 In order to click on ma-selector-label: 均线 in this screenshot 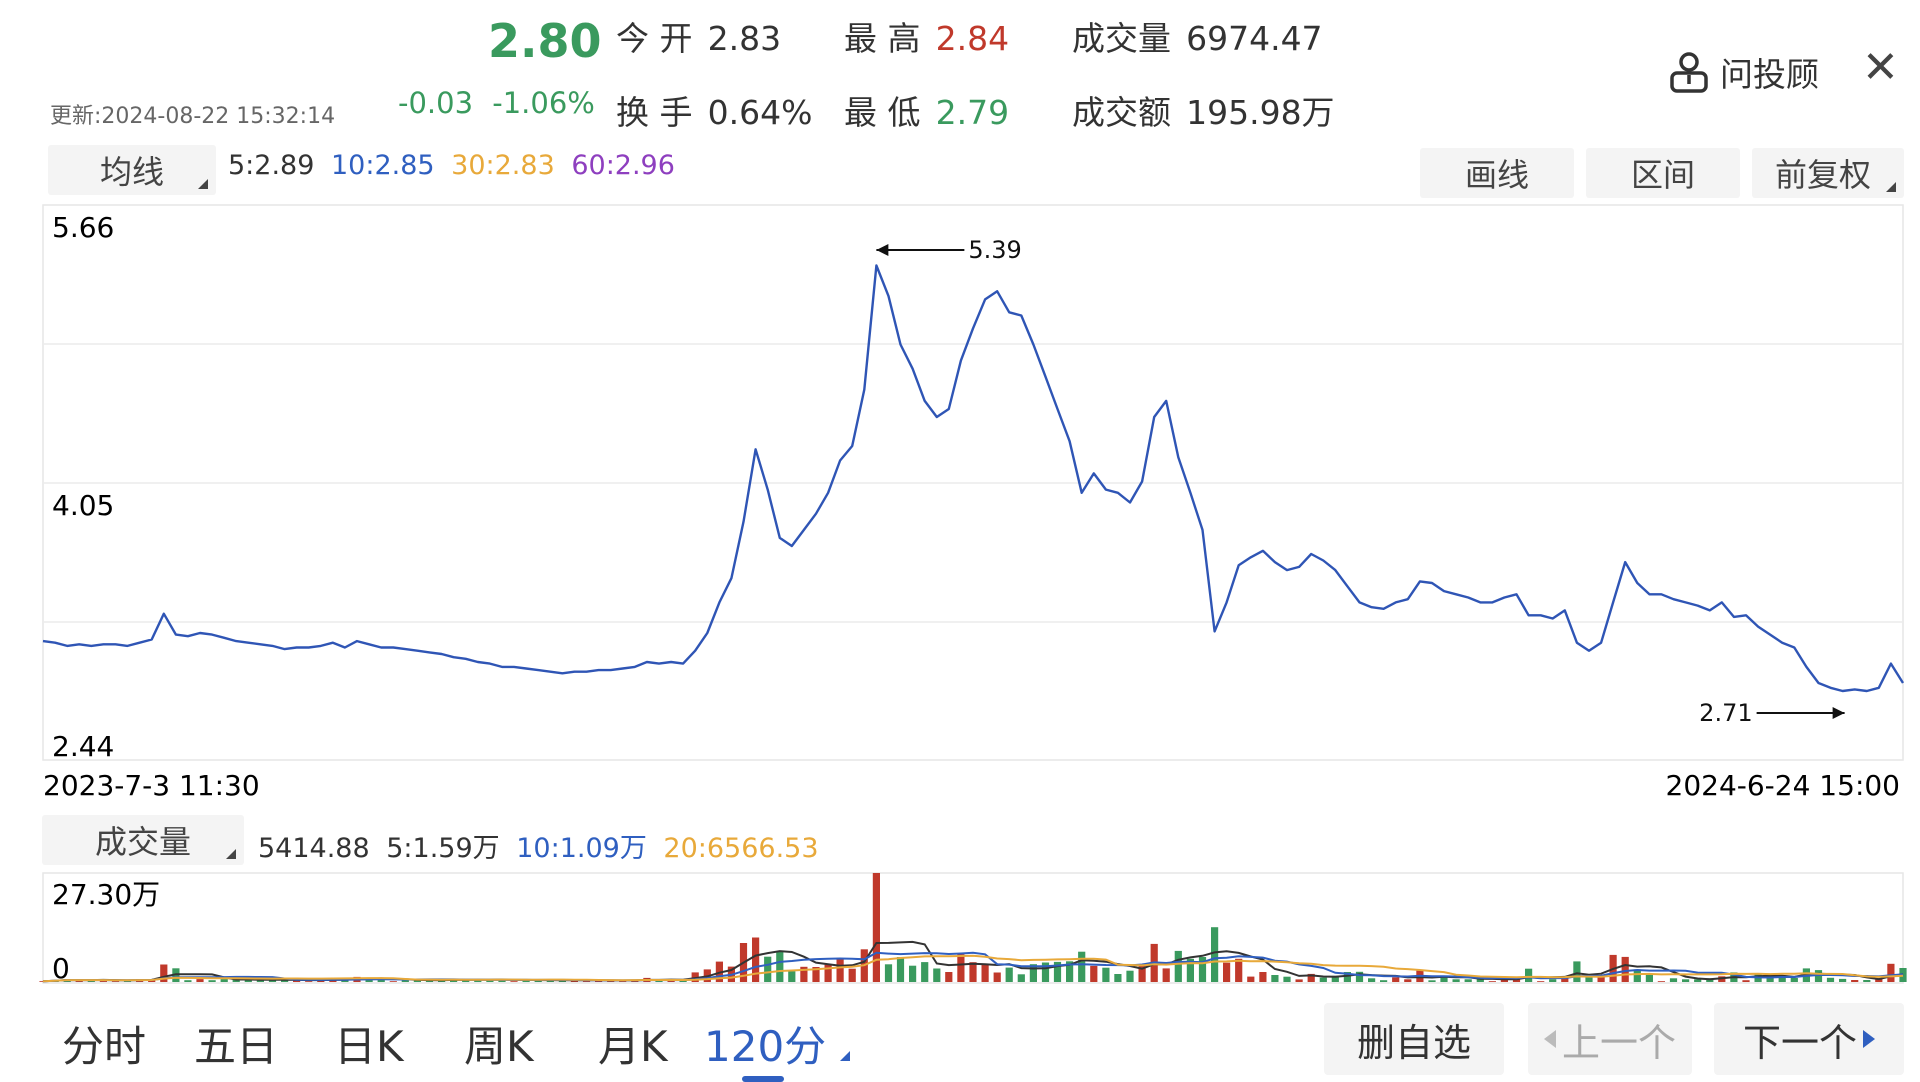, I will do `click(131, 172)`.